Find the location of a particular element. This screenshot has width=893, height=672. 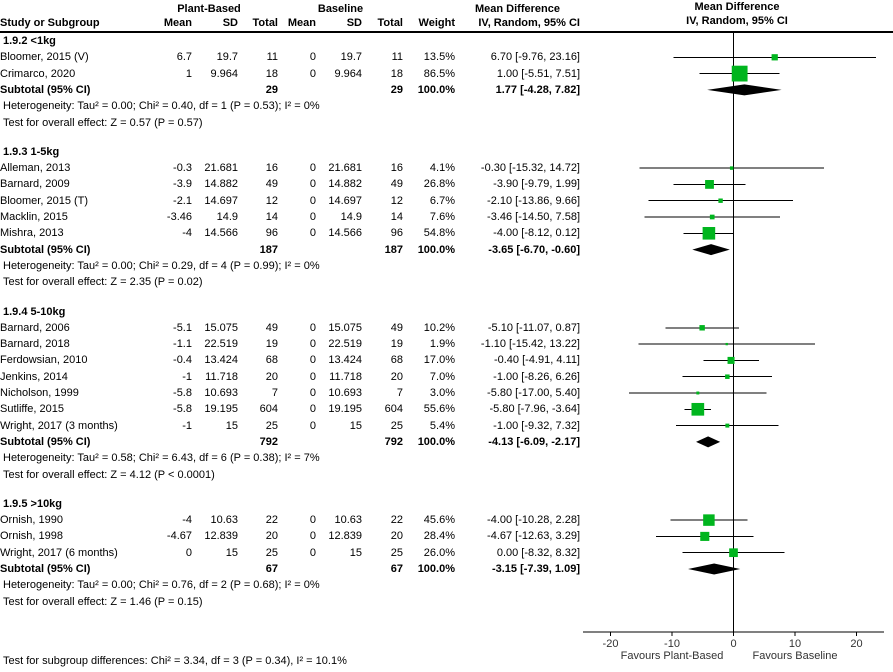

ci-value: 6.70 [-9.76, 23.16] is located at coordinates (535, 57).